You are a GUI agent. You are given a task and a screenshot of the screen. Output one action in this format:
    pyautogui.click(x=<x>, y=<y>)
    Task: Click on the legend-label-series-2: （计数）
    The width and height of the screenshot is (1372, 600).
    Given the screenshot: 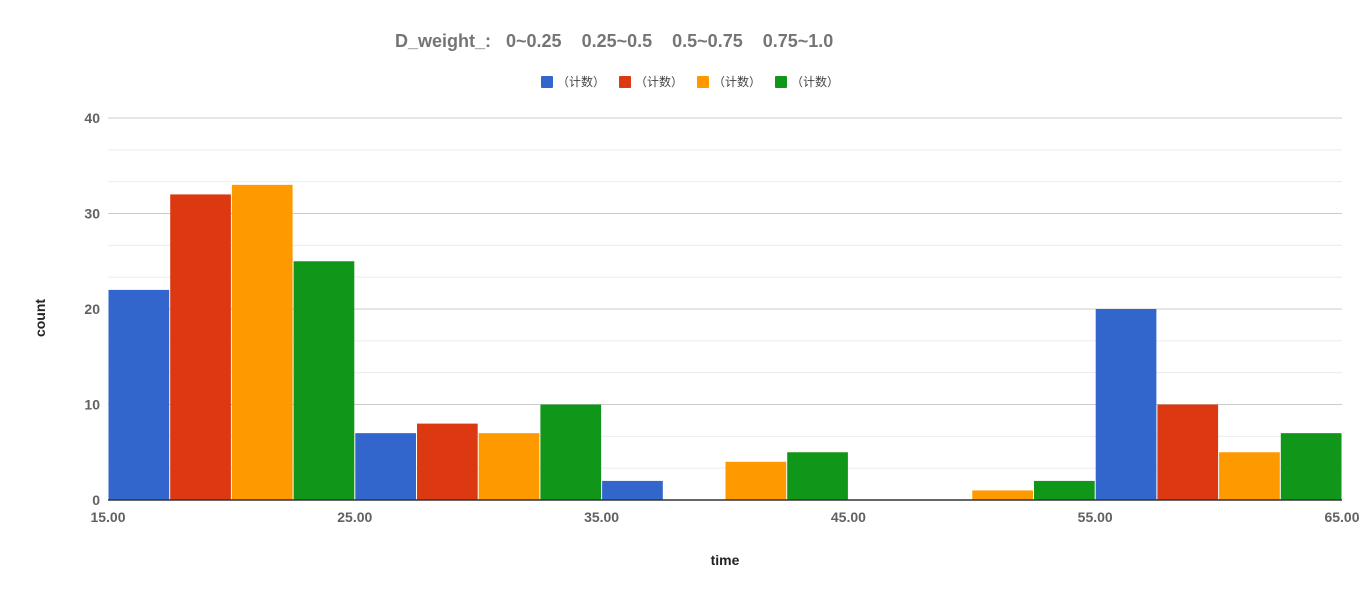 What is the action you would take?
    pyautogui.click(x=659, y=82)
    